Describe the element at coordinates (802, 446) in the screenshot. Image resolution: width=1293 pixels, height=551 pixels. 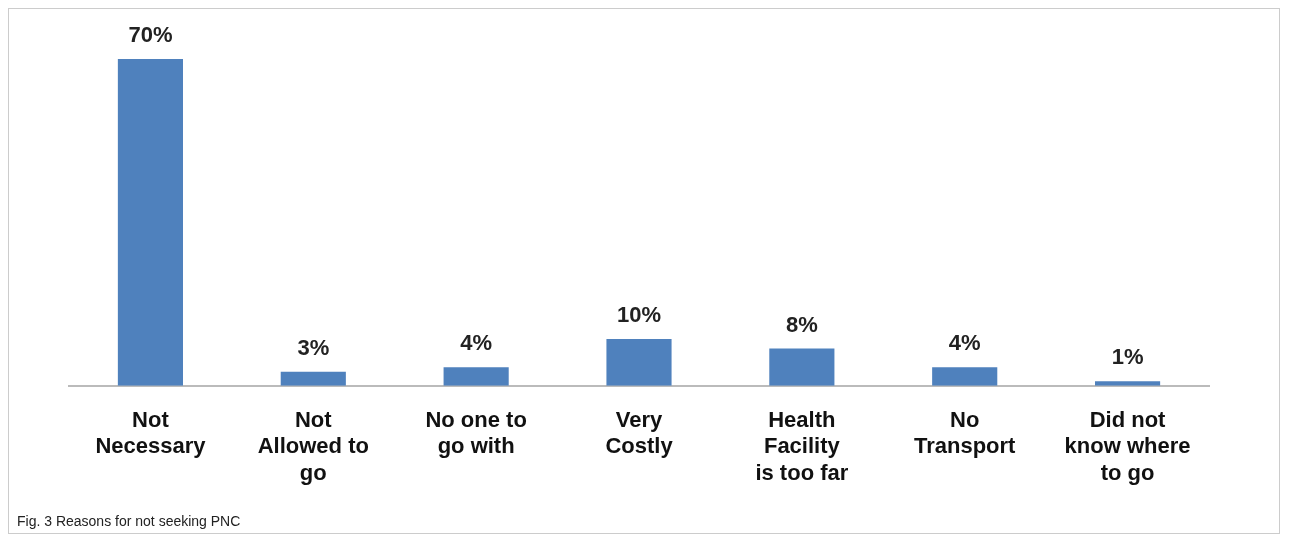
I see `x-tick-label: Health Facility is too far` at that location.